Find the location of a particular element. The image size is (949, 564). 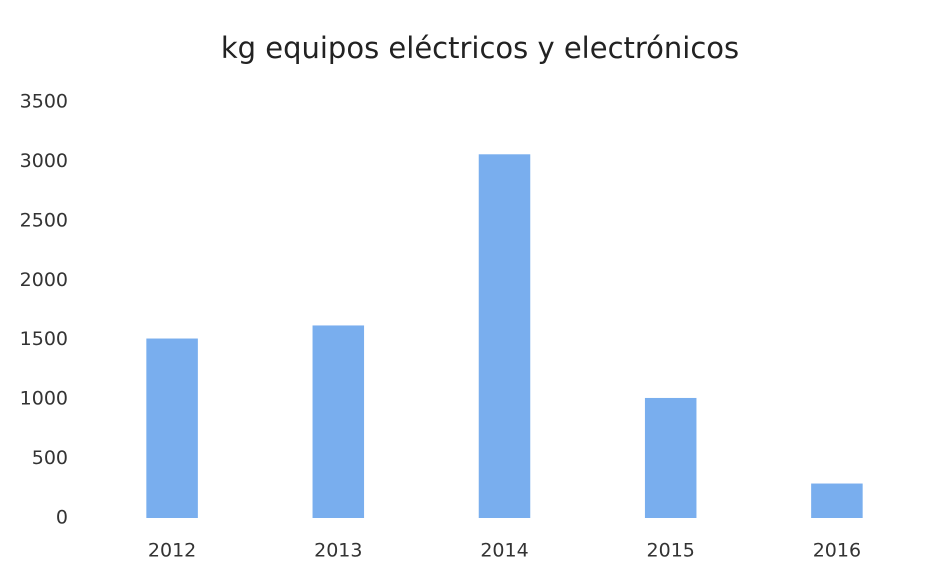

x-tick-label: 2016 is located at coordinates (837, 551).